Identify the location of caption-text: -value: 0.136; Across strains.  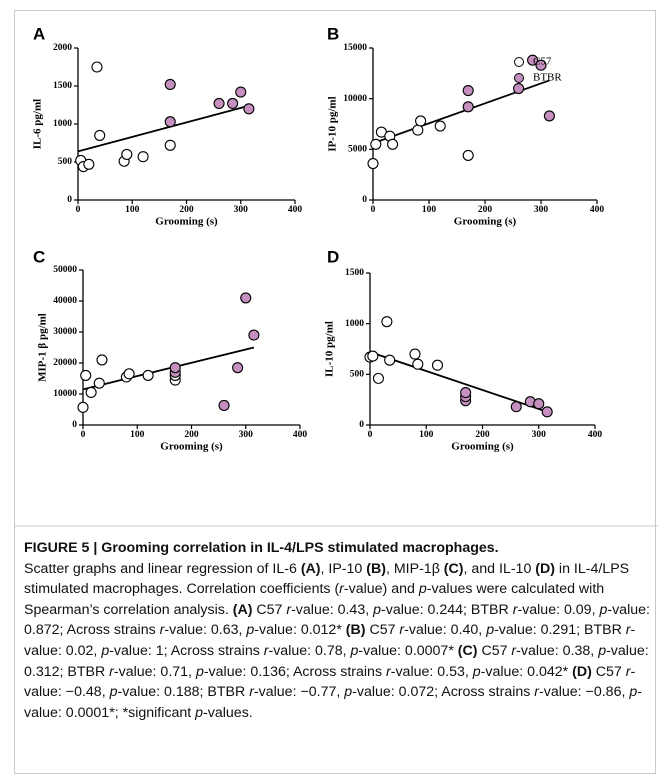
(294, 671).